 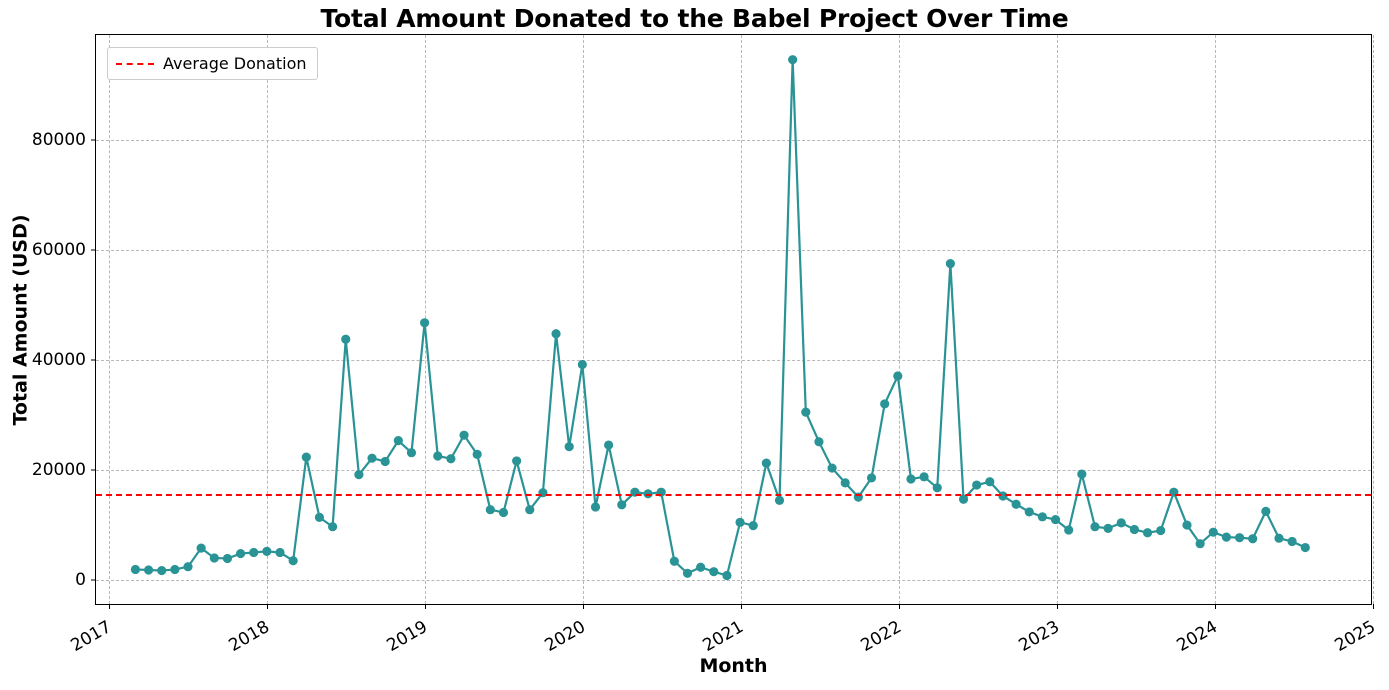 What do you see at coordinates (733, 666) in the screenshot?
I see `x-axis-label: Month` at bounding box center [733, 666].